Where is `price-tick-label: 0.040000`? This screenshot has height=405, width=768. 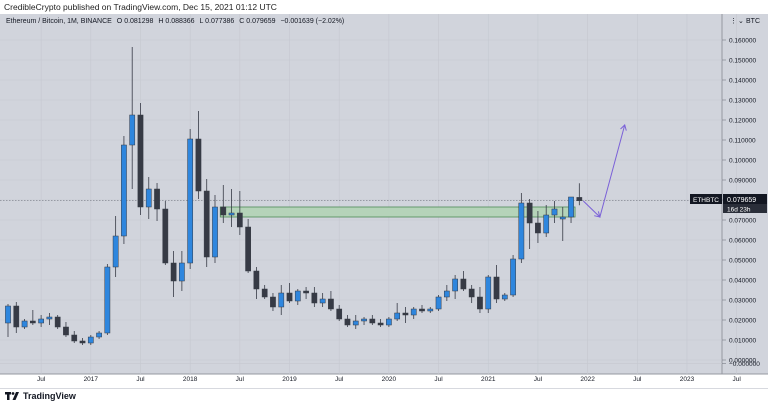
price-tick-label: 0.040000 is located at coordinates (742, 281).